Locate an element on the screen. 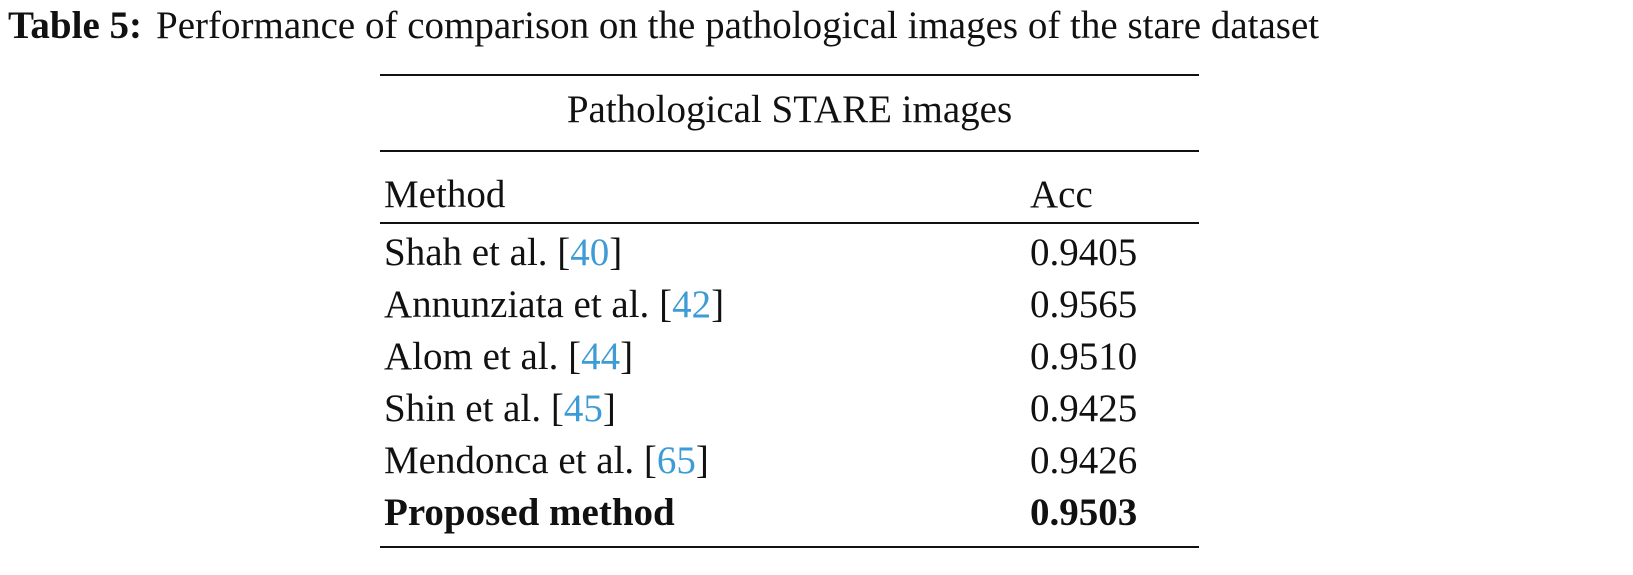  method-name: Shin et al. is located at coordinates (463, 408).